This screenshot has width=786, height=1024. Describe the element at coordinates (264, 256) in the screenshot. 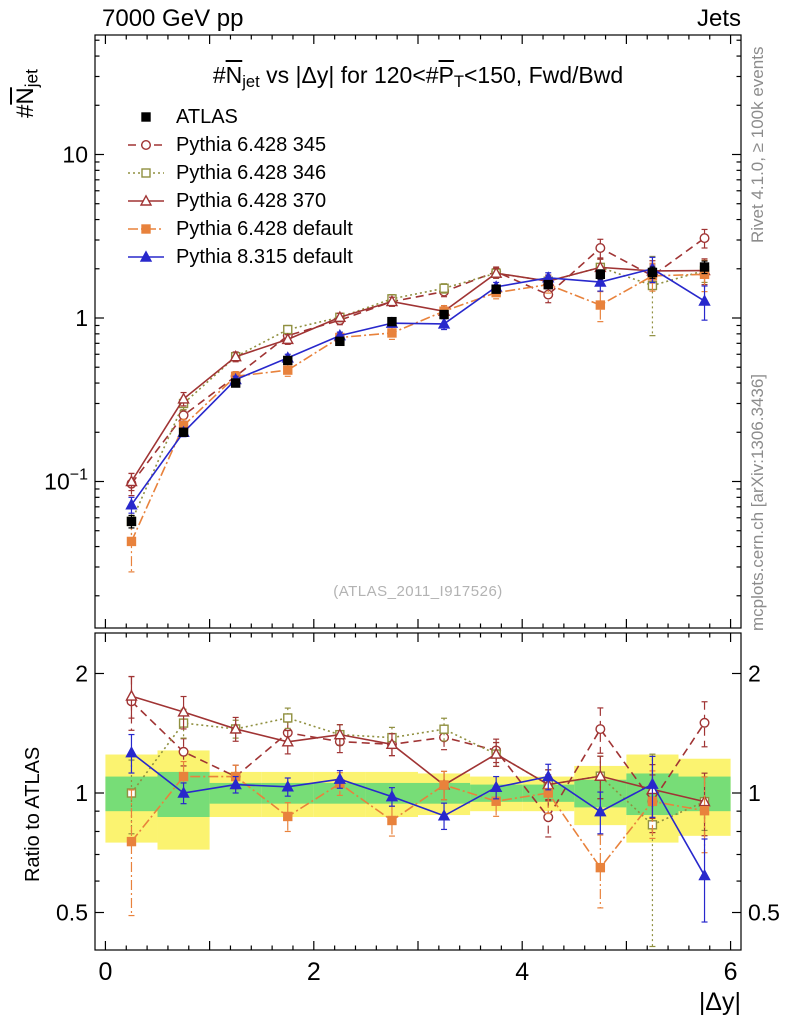

I see `legend-label: Pythia 8.315 default` at that location.